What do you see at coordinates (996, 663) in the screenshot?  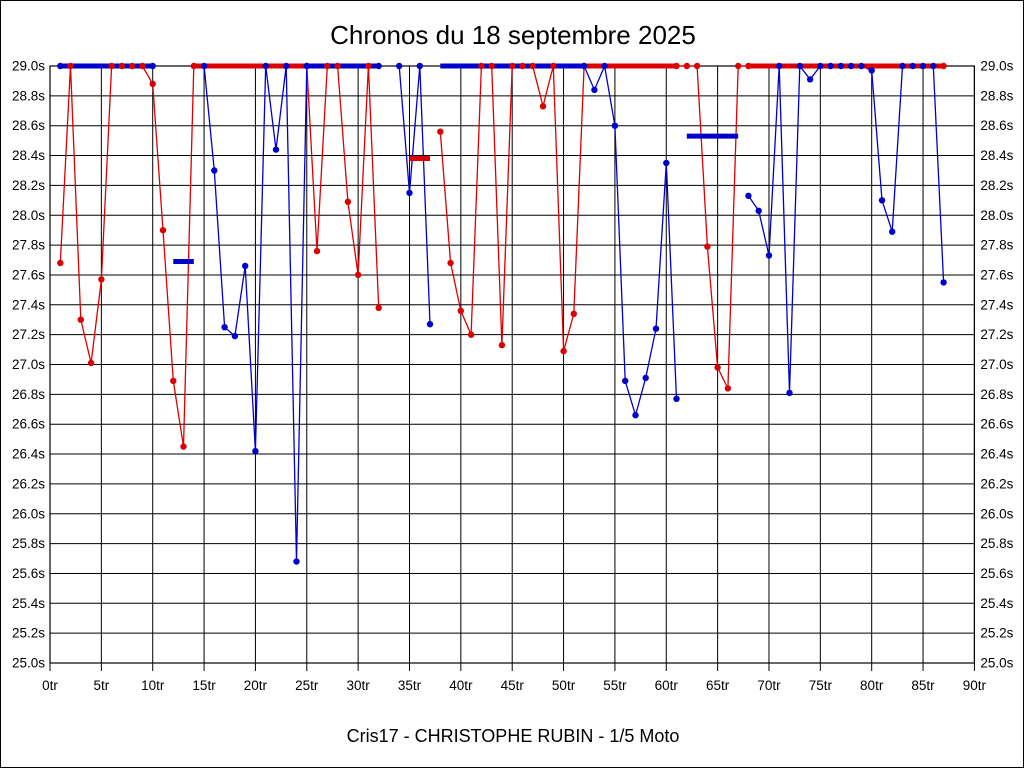 I see `y-tick-label-right: 25.0s` at bounding box center [996, 663].